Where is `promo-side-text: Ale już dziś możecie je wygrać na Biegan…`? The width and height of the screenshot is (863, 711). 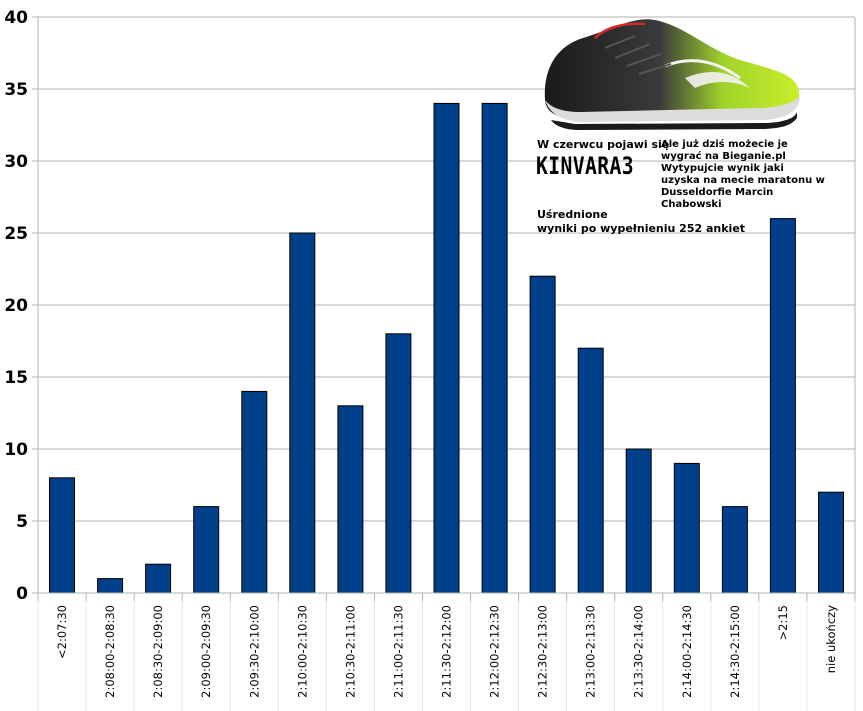
promo-side-text: Ale już dziś możecie je wygrać na Biegan… is located at coordinates (743, 174).